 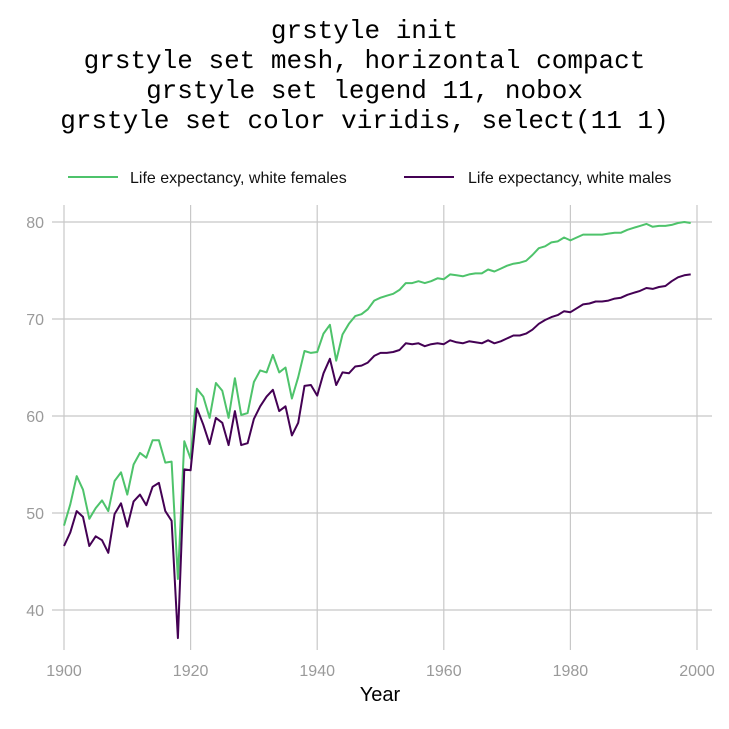 I want to click on x-tick-label: 1960, so click(x=444, y=671).